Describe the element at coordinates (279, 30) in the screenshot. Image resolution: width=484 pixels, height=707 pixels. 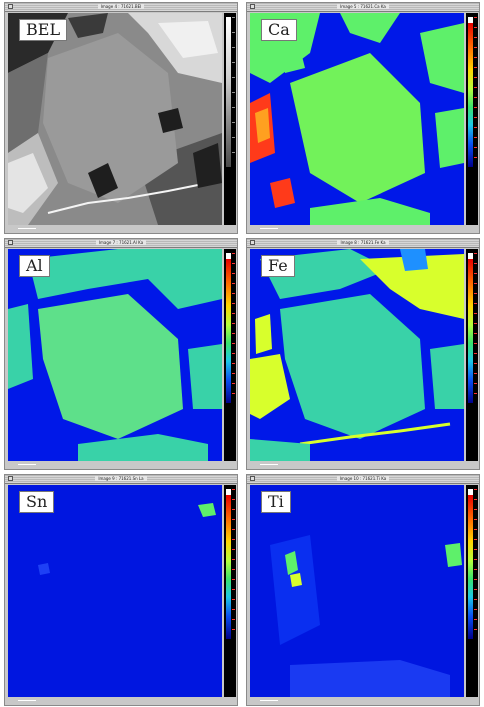
I see `element-label: Ca` at that location.